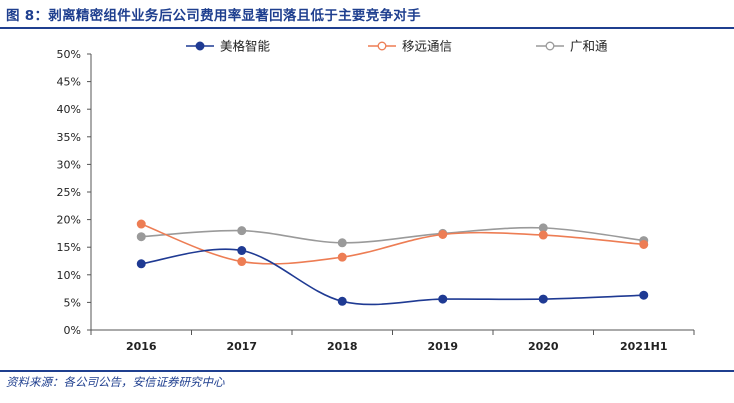 The image size is (734, 403). I want to click on y-tick-label: 25%, so click(69, 192).